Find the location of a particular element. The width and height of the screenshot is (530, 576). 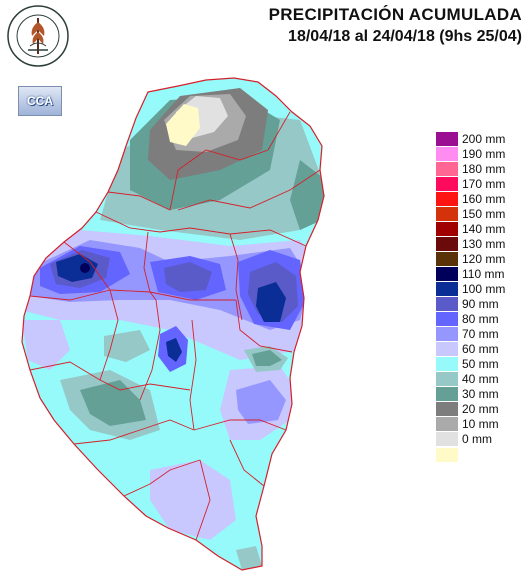

legend-label: 130 mm is located at coordinates (484, 243).